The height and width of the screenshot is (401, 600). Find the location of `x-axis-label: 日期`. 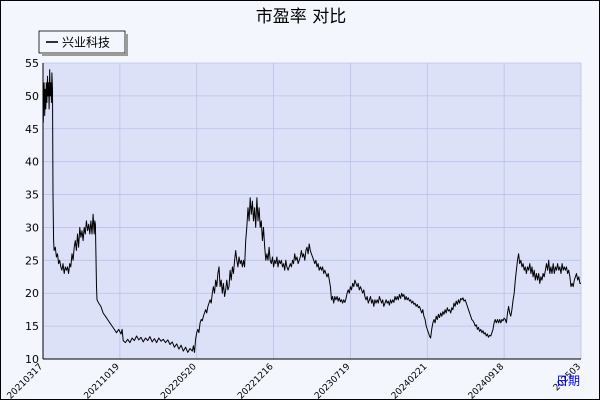

x-axis-label: 日期 is located at coordinates (568, 381).